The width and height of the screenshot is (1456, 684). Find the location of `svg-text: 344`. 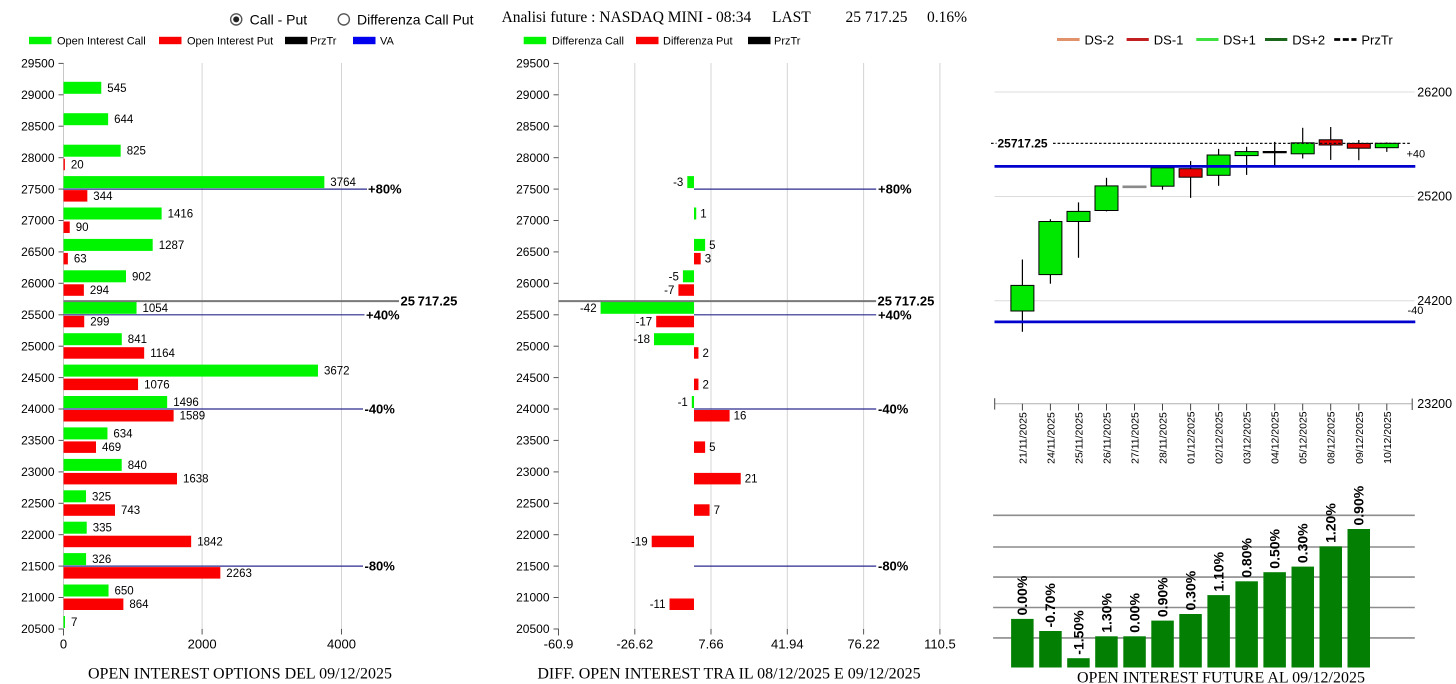

svg-text: 344 is located at coordinates (103, 197).